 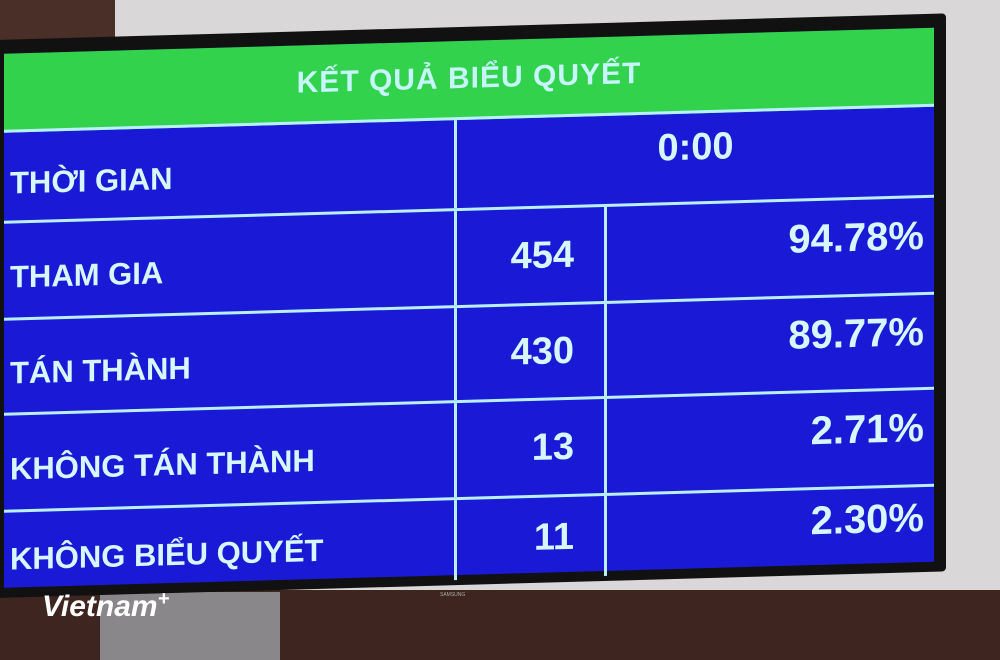 What do you see at coordinates (100, 606) in the screenshot?
I see `watermark-text: Vietnam` at bounding box center [100, 606].